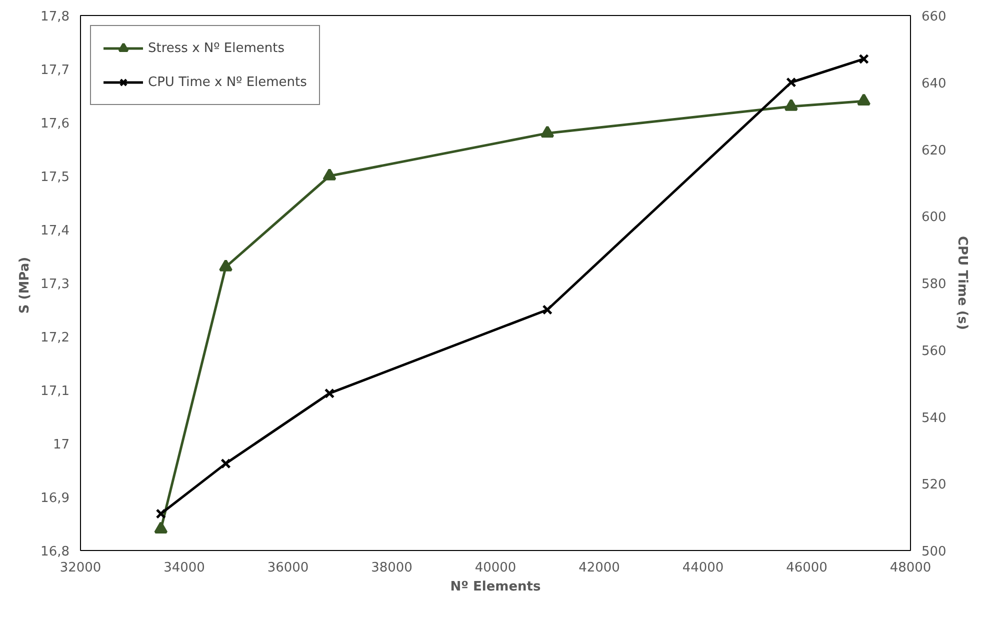 The image size is (1000, 630). I want to click on y-tick-label: 17,2, so click(55, 338).